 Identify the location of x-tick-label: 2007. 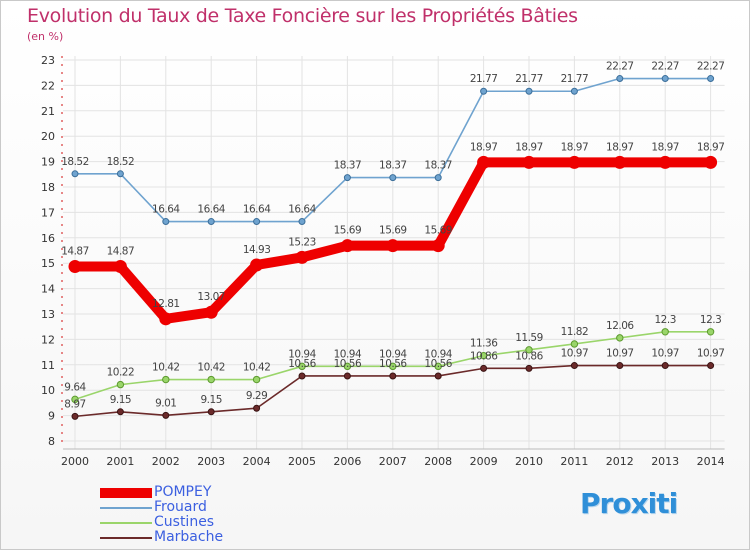
(393, 461).